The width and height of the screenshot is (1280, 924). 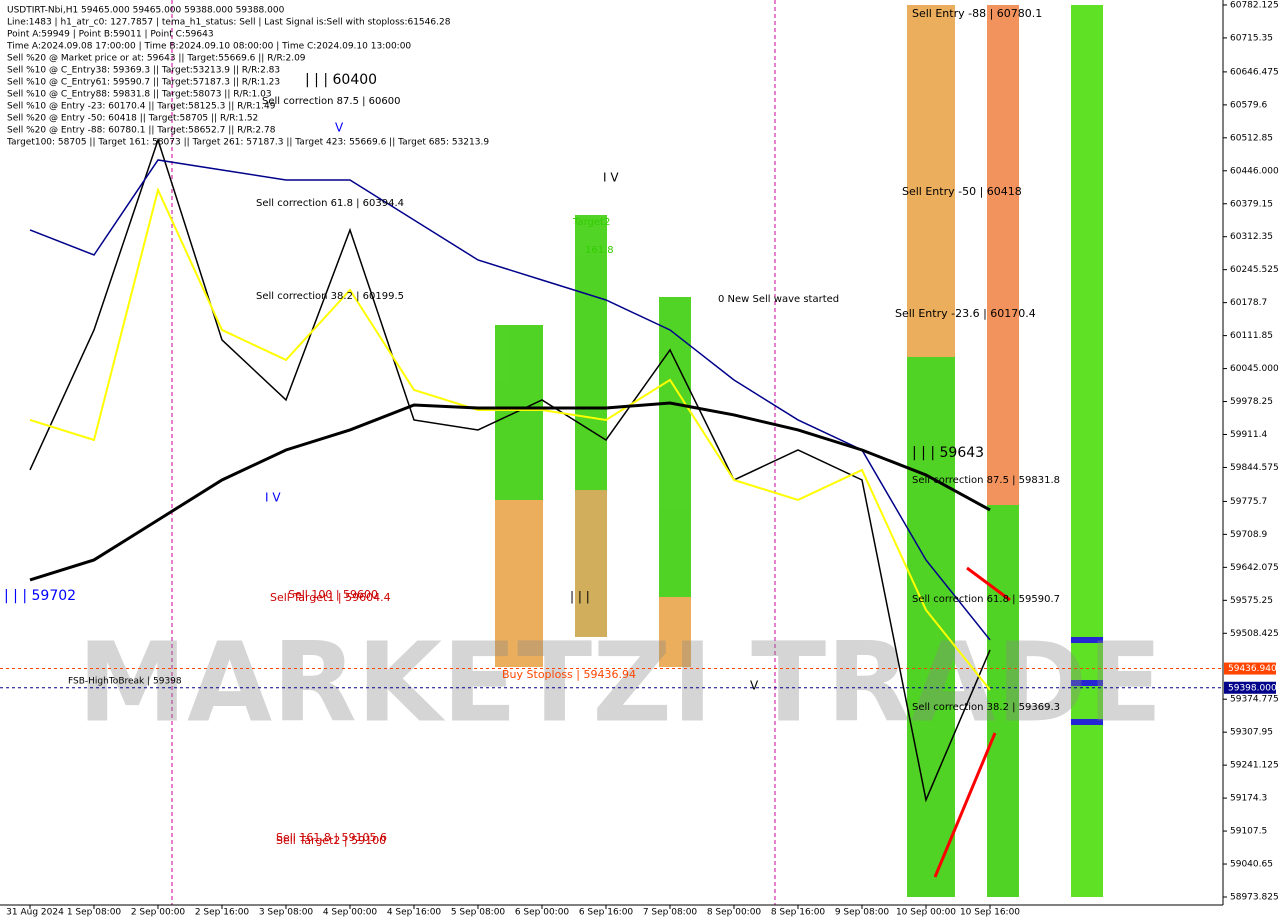 What do you see at coordinates (1254, 72) in the screenshot?
I see `y-tick-label: 60646.475` at bounding box center [1254, 72].